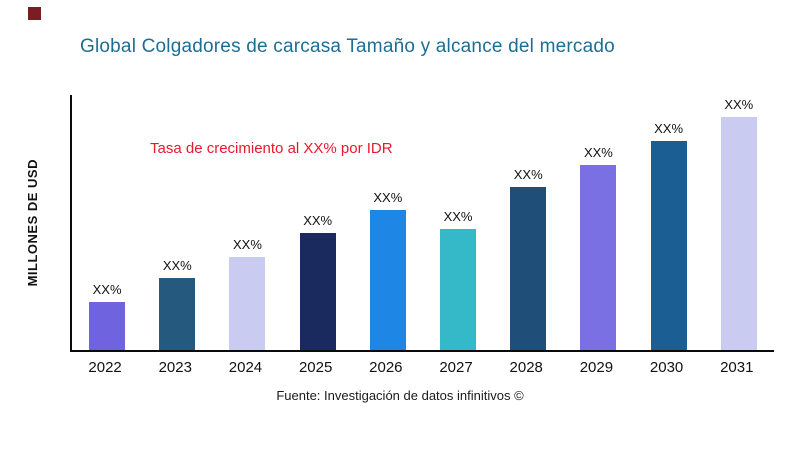  What do you see at coordinates (34, 13) in the screenshot?
I see `brand-logo` at bounding box center [34, 13].